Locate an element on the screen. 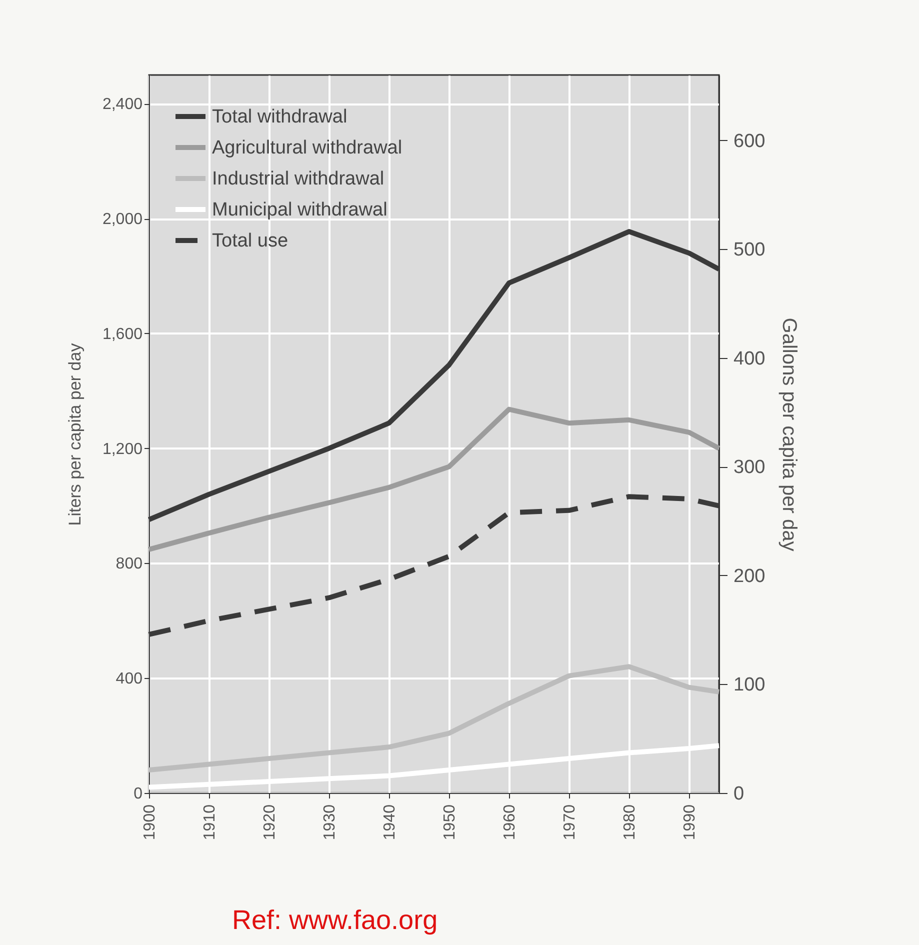 This screenshot has width=919, height=945. text: Ref: www.fao.org is located at coordinates (335, 920).